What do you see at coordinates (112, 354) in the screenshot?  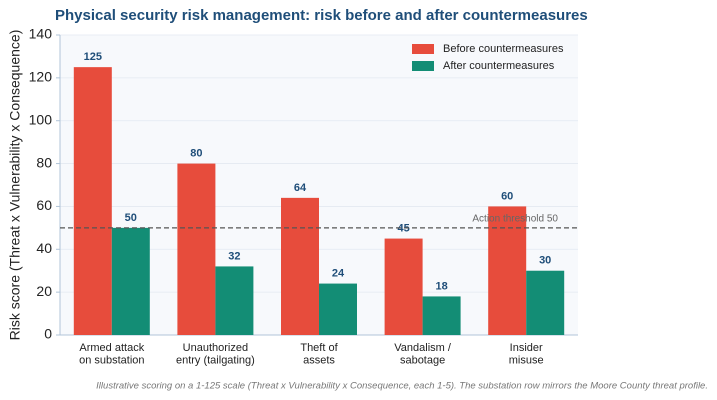 I see `x-tick-label: Armed attack on substation` at bounding box center [112, 354].